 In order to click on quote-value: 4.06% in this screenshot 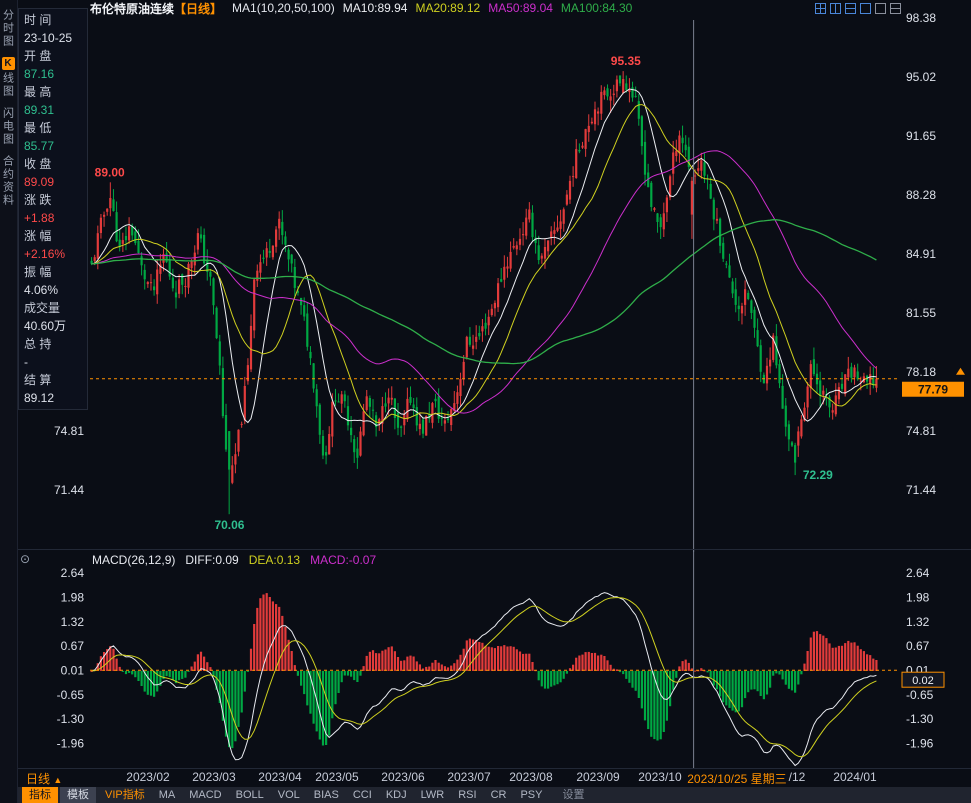, I will do `click(41, 290)`.